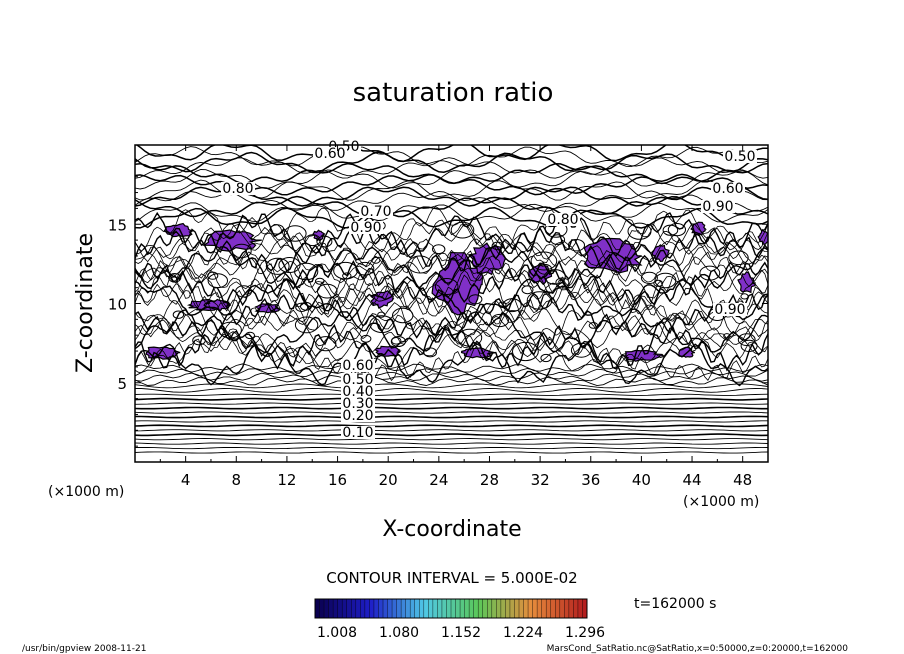 The image size is (904, 654). I want to click on x-tick-label: 8, so click(237, 480).